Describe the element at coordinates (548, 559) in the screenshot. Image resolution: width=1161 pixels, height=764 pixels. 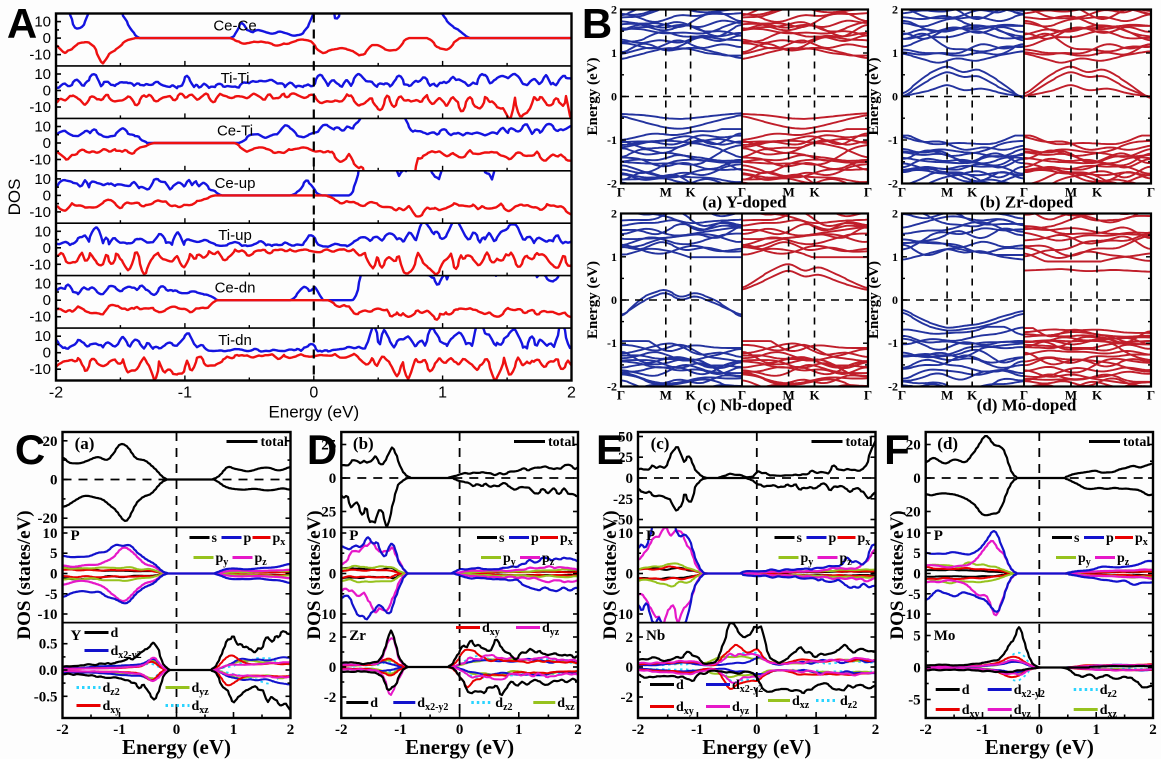
I see `svg-text: pz` at that location.